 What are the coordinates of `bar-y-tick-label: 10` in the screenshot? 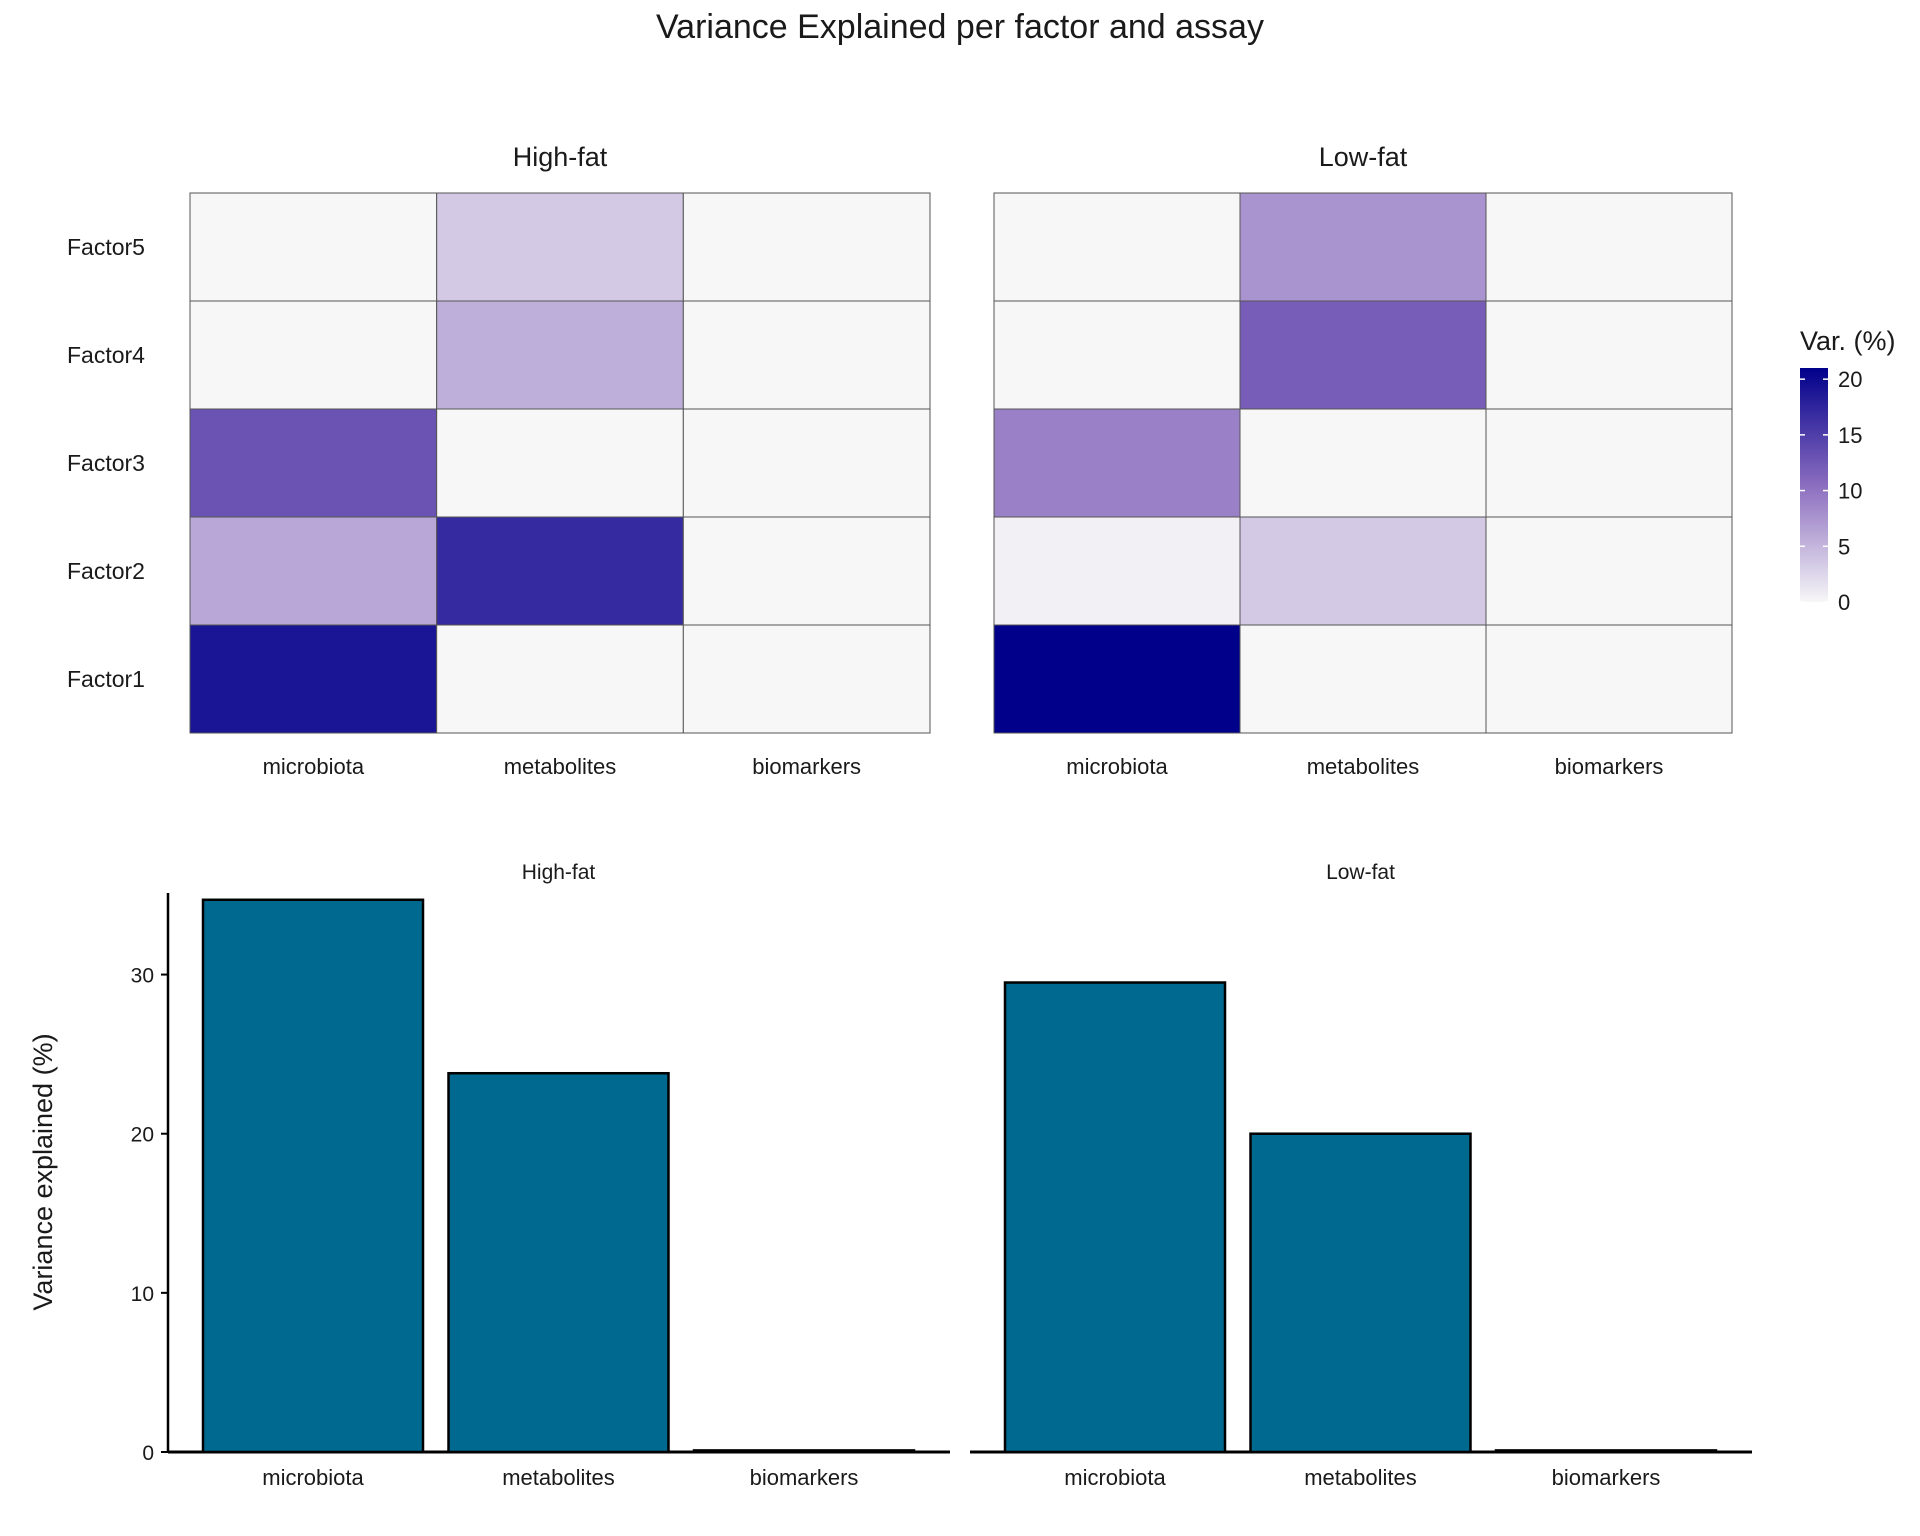 It's located at (142, 1294).